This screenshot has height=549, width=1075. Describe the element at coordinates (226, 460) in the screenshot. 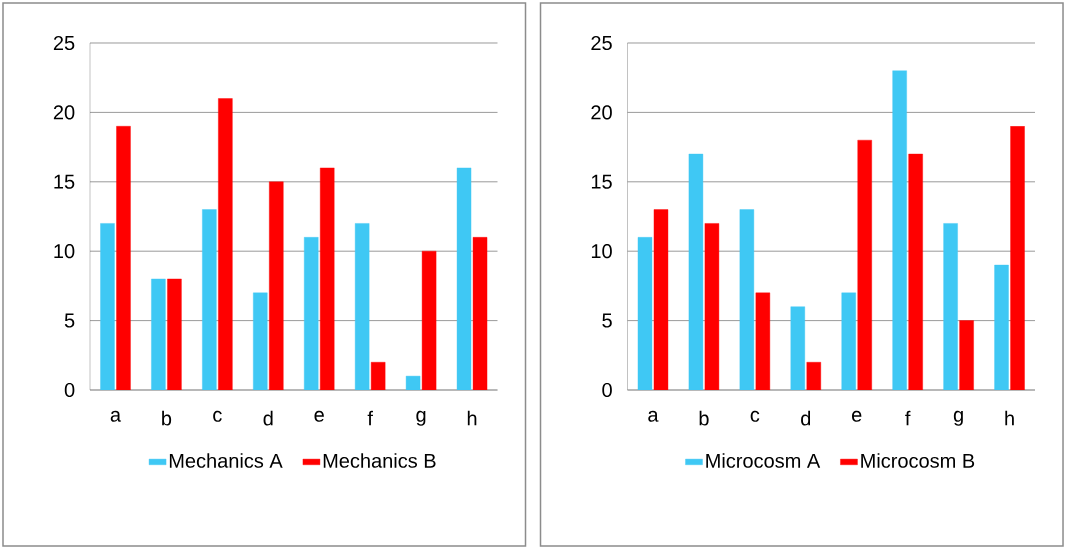

I see `legend-label: Mechanics A` at that location.